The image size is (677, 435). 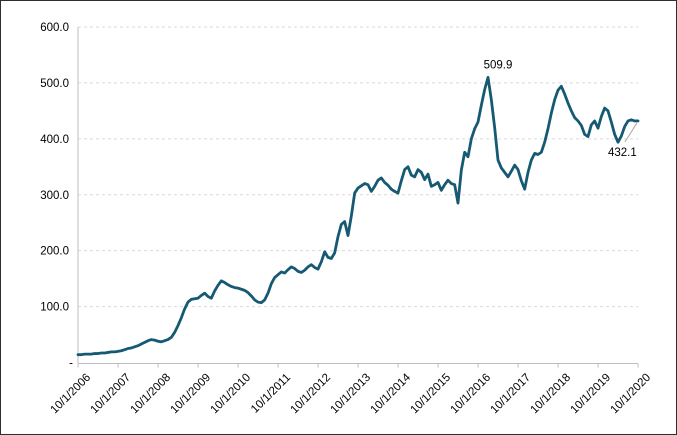 I want to click on x-axis-label: 10/1/2014, so click(x=390, y=393).